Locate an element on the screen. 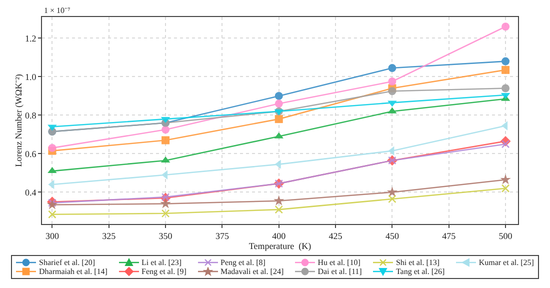 This screenshot has width=550, height=288. x-axis-title: Temperature (K) is located at coordinates (280, 245).